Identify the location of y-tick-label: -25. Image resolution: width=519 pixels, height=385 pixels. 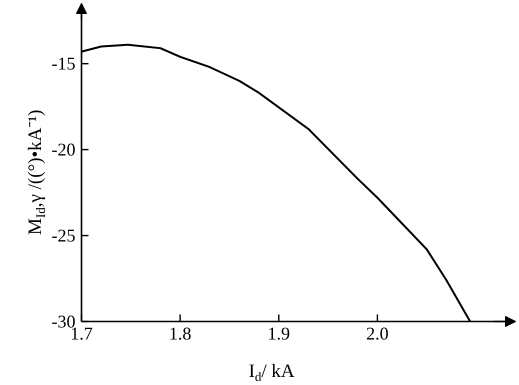
(64, 236).